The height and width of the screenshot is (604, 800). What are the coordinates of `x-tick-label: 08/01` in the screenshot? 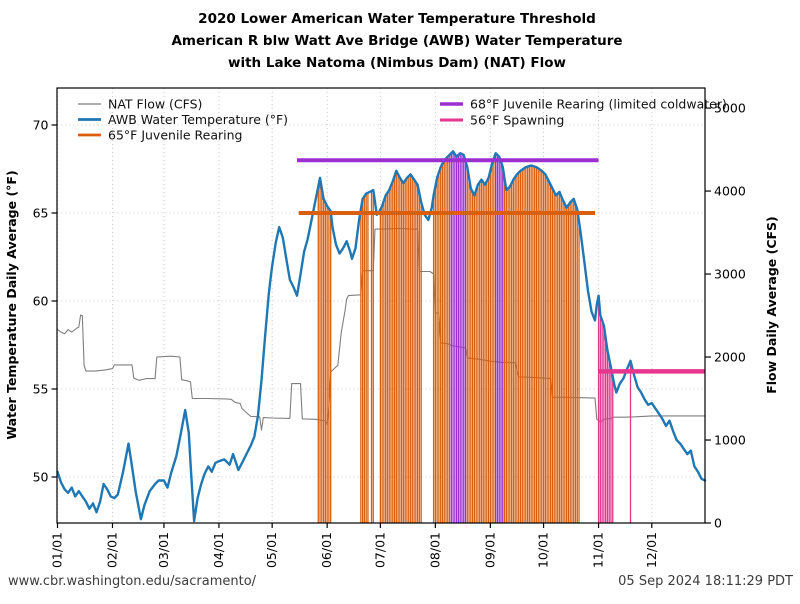 It's located at (434, 550).